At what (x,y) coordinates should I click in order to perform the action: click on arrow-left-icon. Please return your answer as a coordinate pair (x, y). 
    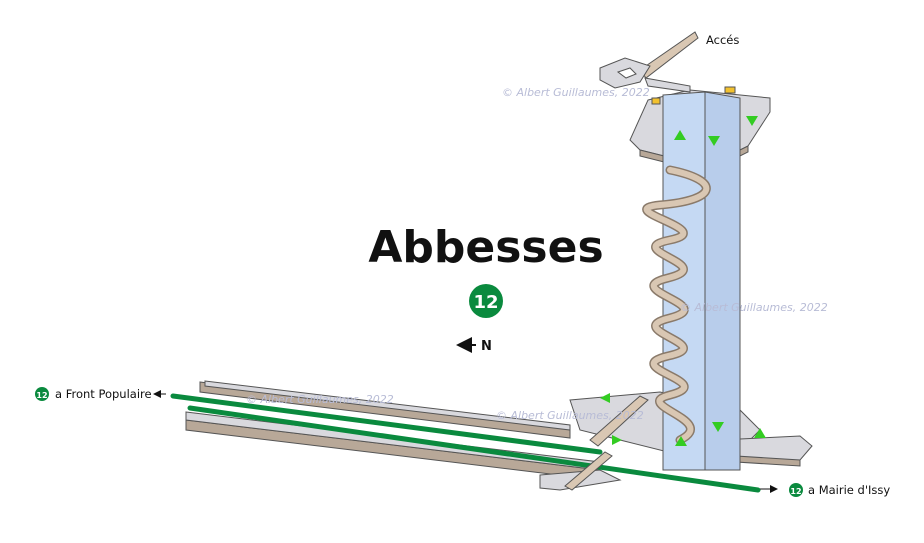
    Looking at the image, I should click on (605, 398).